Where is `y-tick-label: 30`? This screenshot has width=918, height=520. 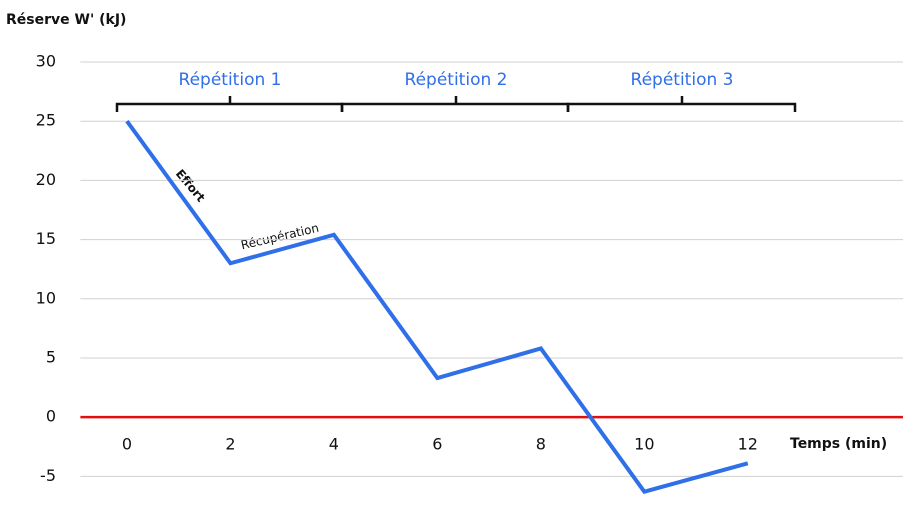 y-tick-label: 30 is located at coordinates (46, 61).